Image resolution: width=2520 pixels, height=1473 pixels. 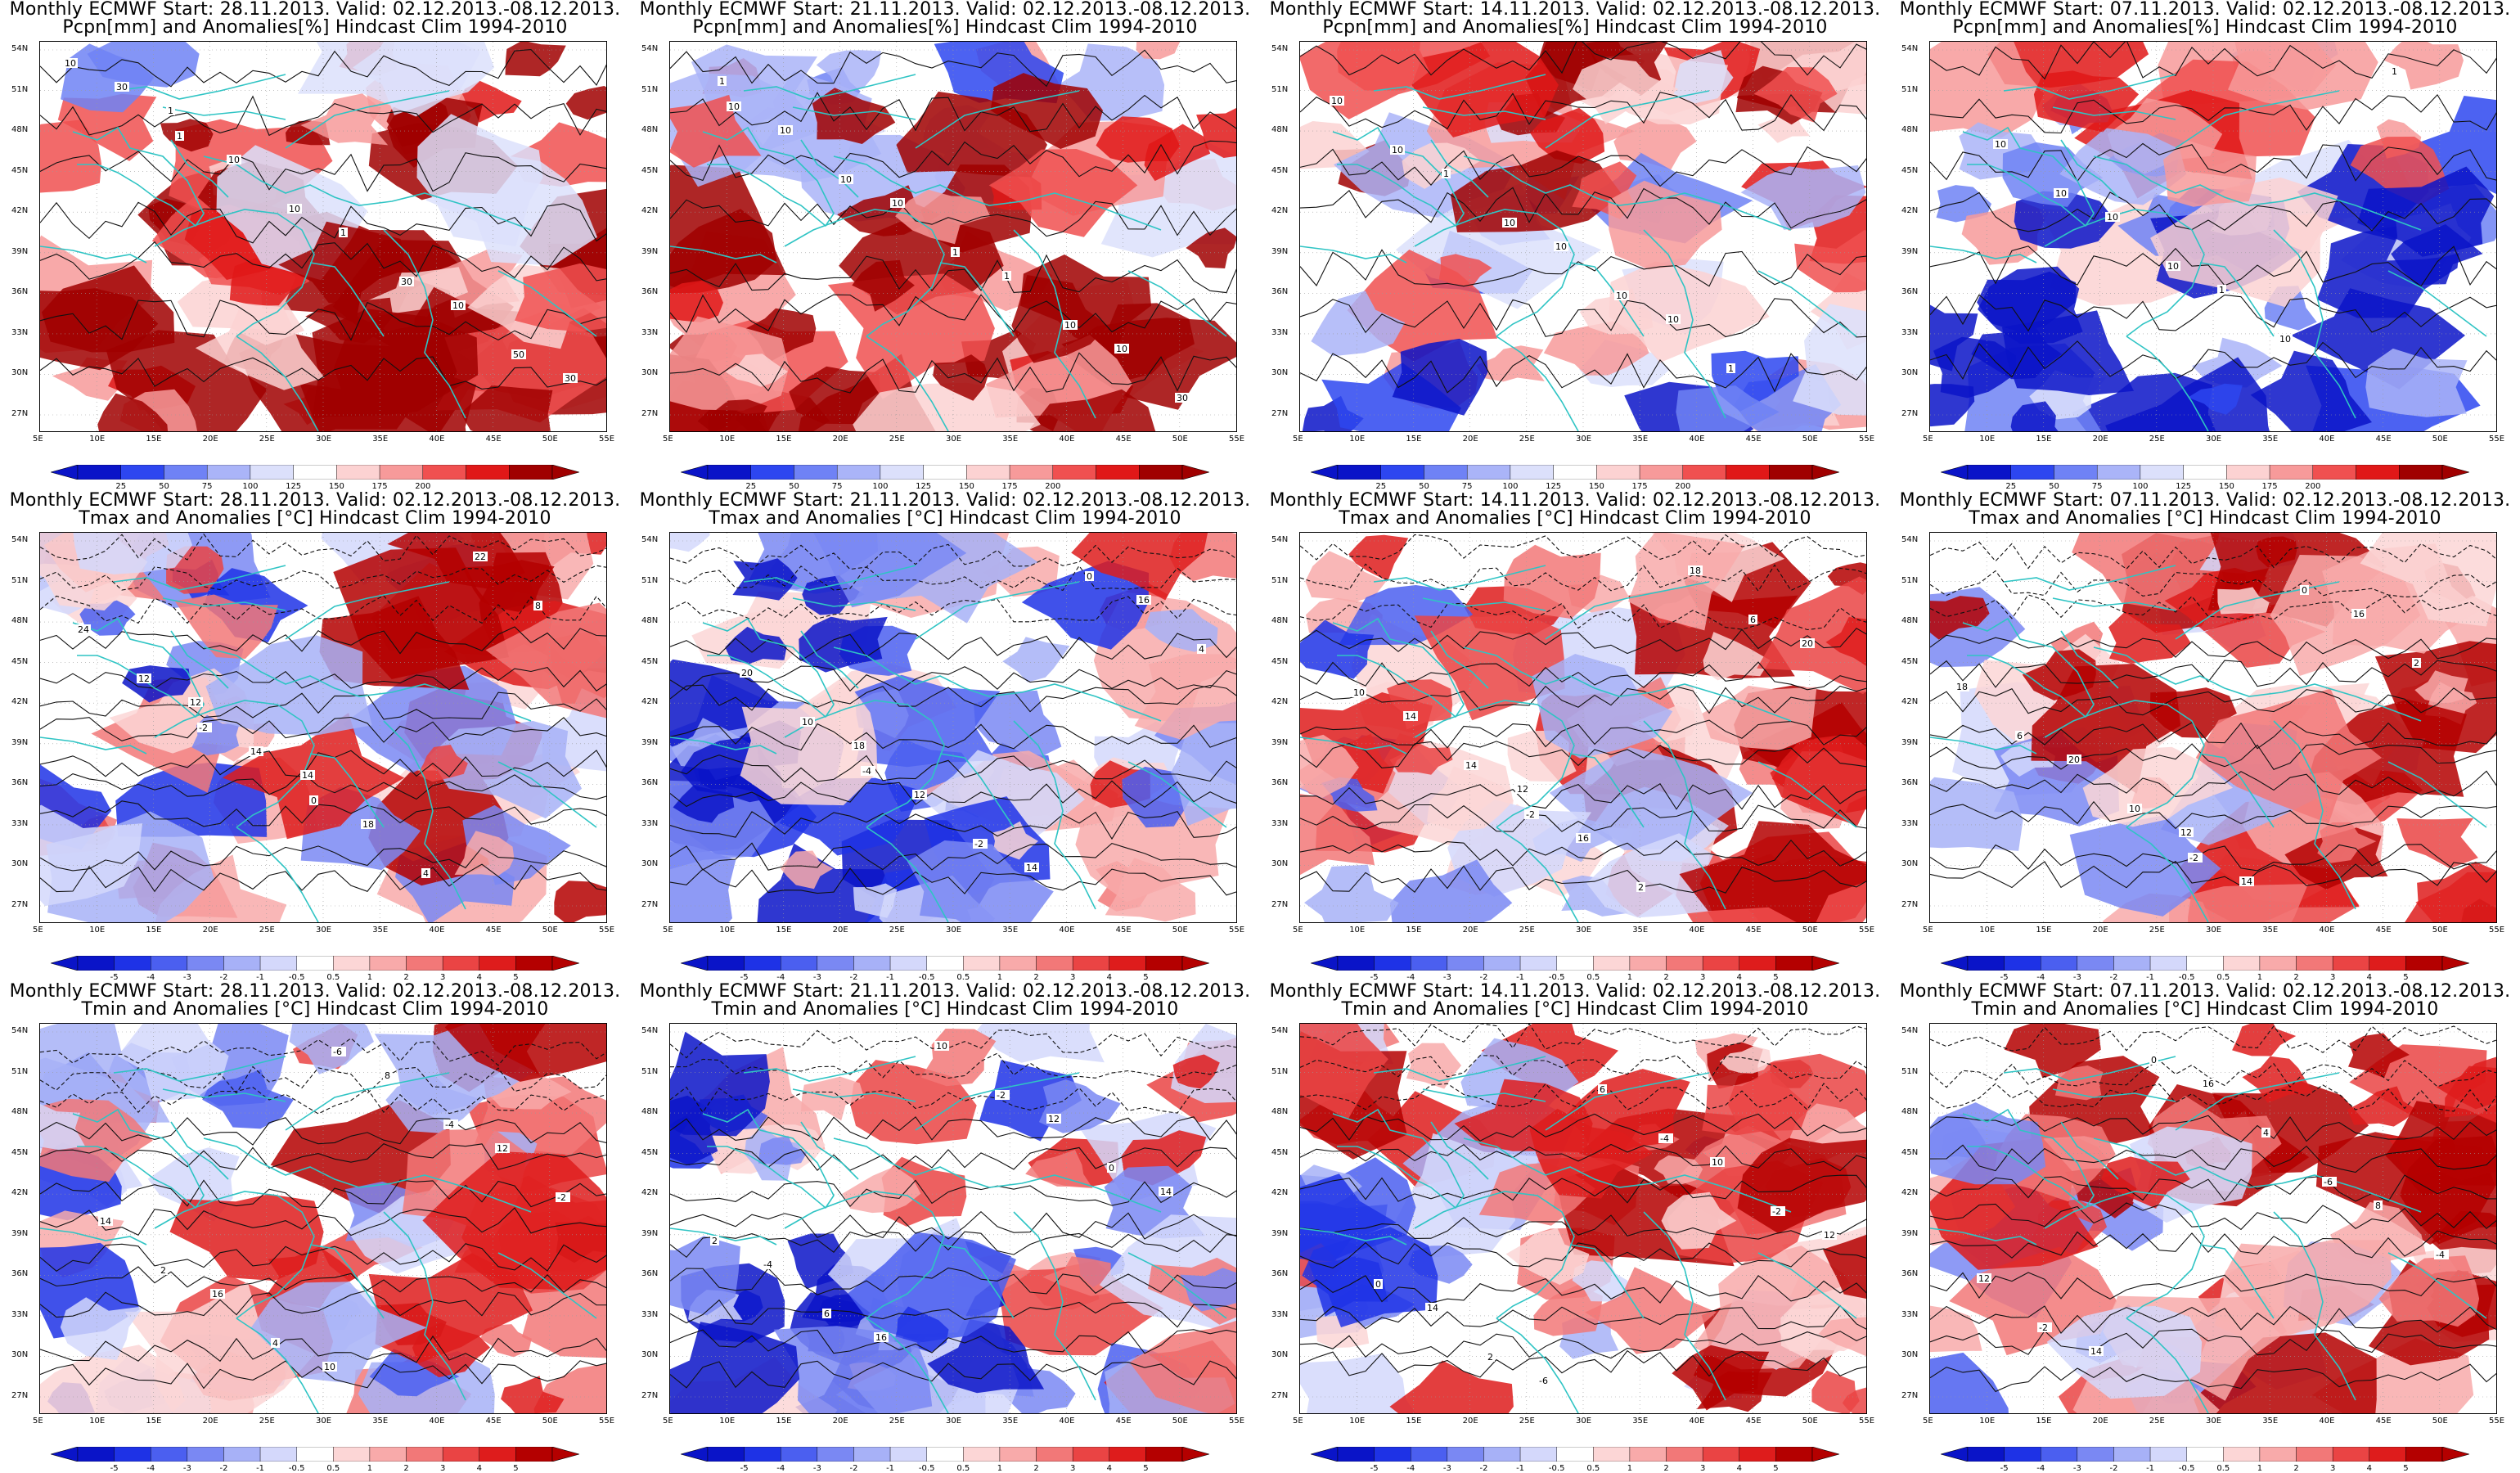 I want to click on anomaly-map: -4 -2 0 4 10 12 14 16 20 18, so click(x=953, y=727).